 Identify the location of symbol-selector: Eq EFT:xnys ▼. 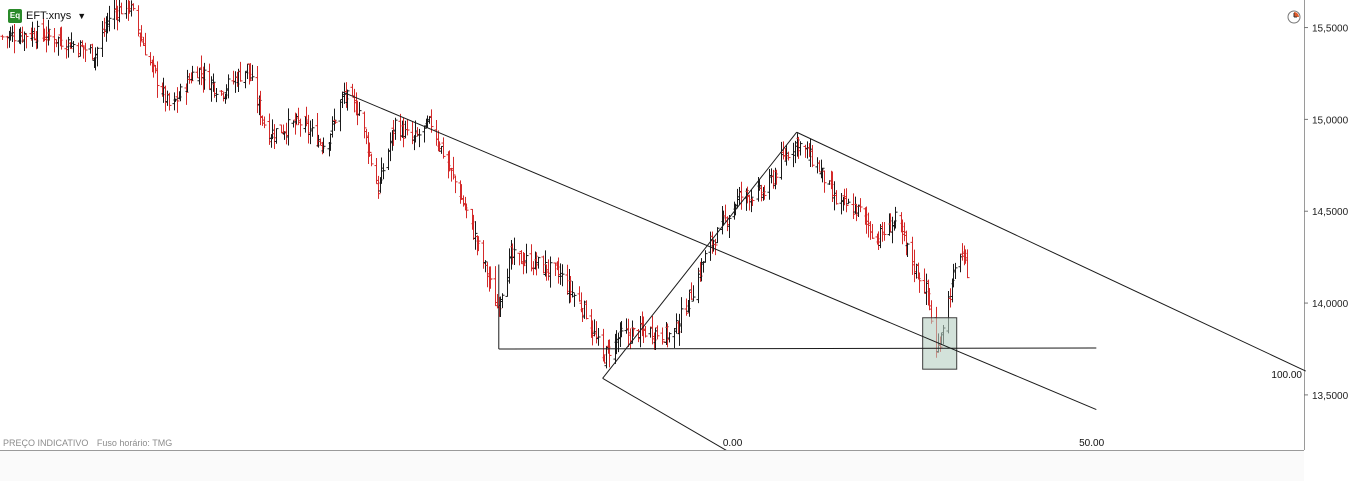
(47, 16).